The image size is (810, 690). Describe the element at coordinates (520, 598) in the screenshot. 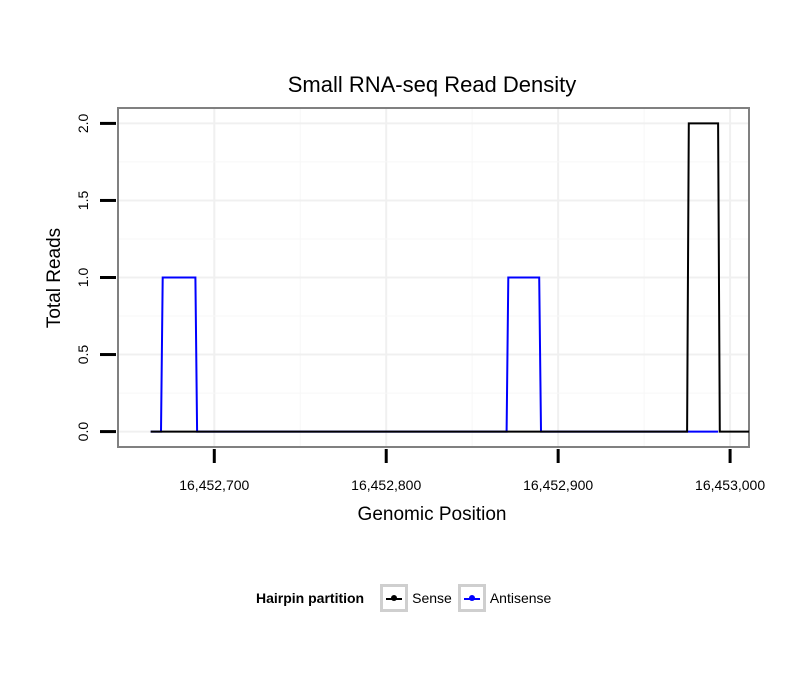

I see `legend-label-antisense: Antisense` at that location.